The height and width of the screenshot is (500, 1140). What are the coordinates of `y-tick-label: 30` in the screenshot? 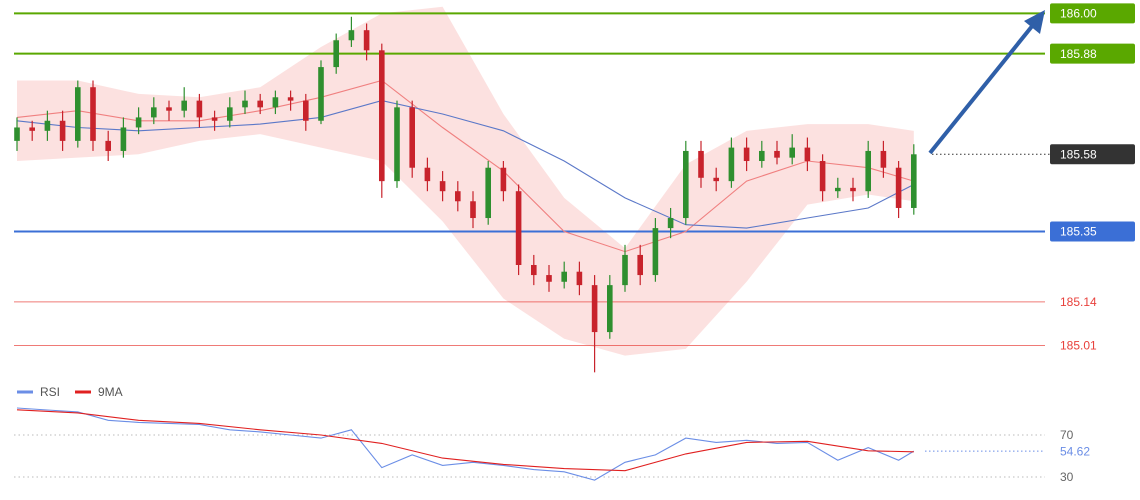 It's located at (1067, 477).